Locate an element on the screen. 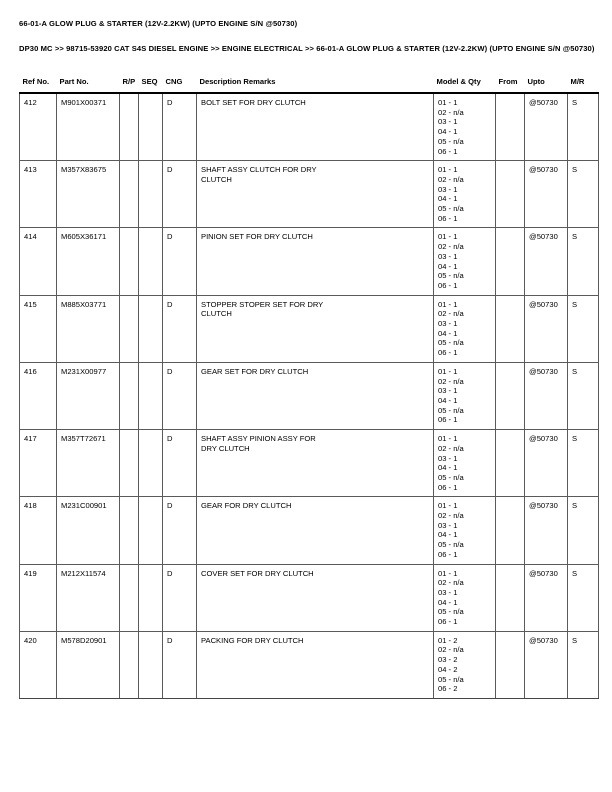 The width and height of the screenshot is (612, 792). cell-description: GEAR SET FOR DRY CLUTCH is located at coordinates (315, 396).